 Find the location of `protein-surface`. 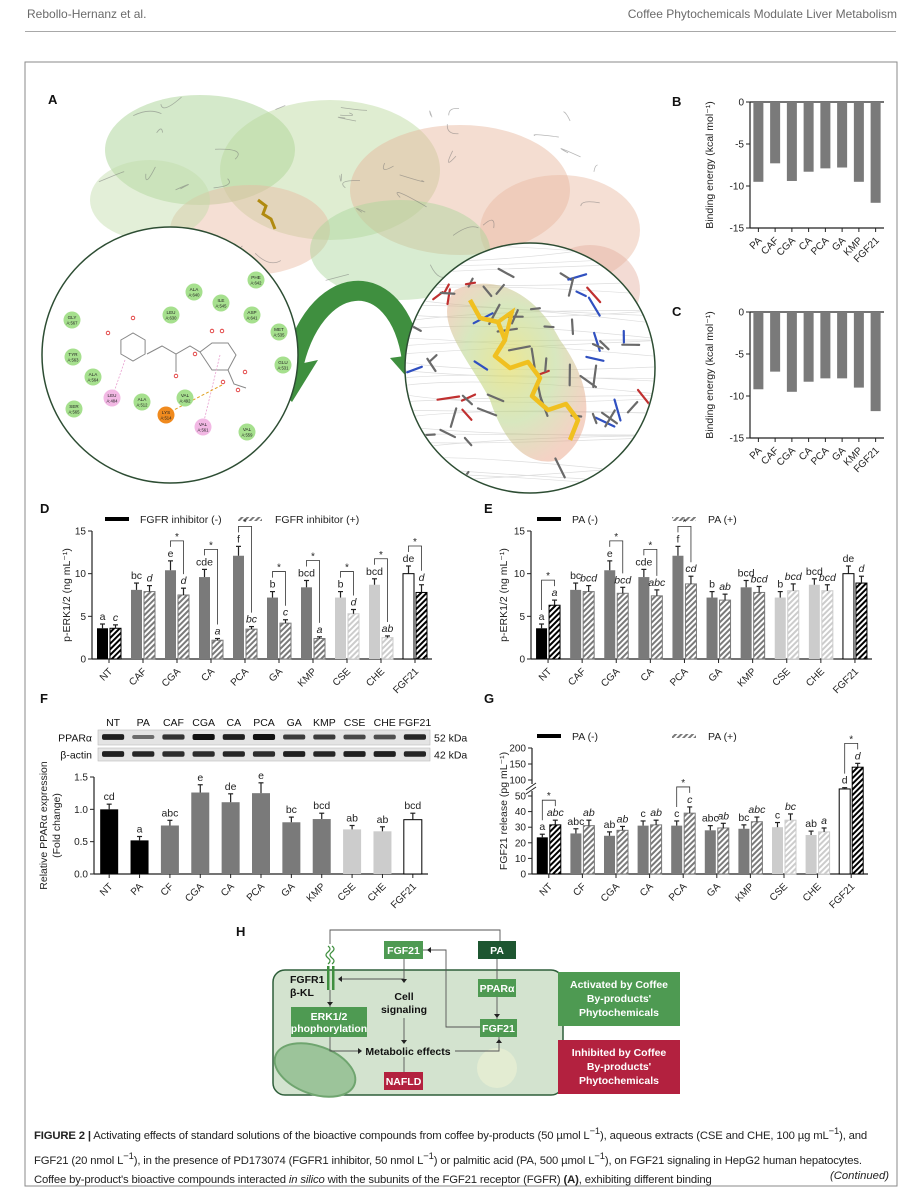

protein-surface is located at coordinates (200, 150).